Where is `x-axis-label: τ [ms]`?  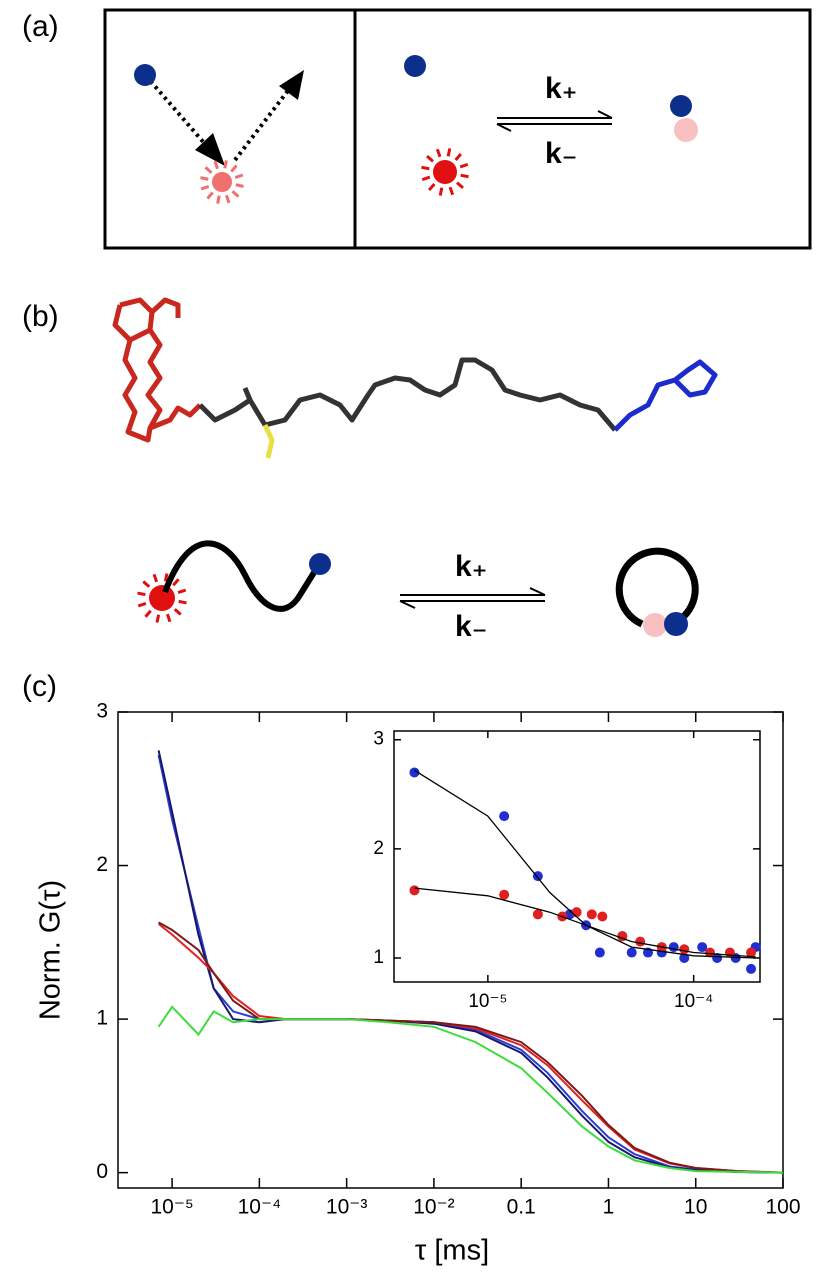 x-axis-label: τ [ms] is located at coordinates (452, 1251).